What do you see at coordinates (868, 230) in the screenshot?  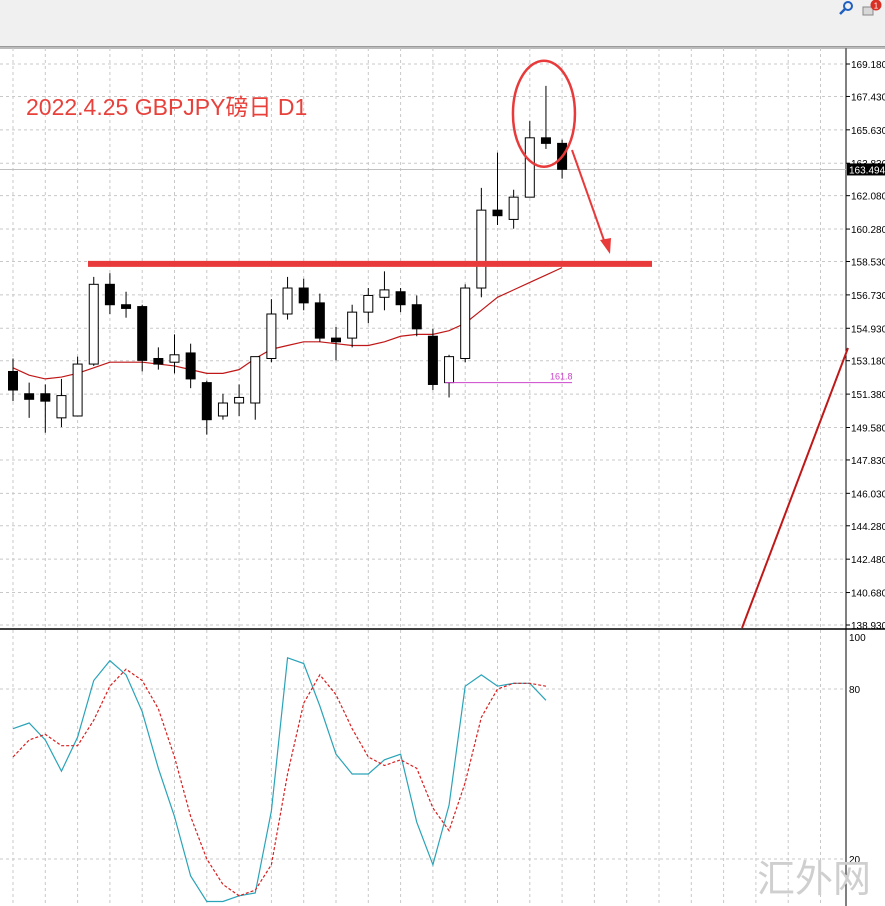 I see `price-tick-label: 160.280` at bounding box center [868, 230].